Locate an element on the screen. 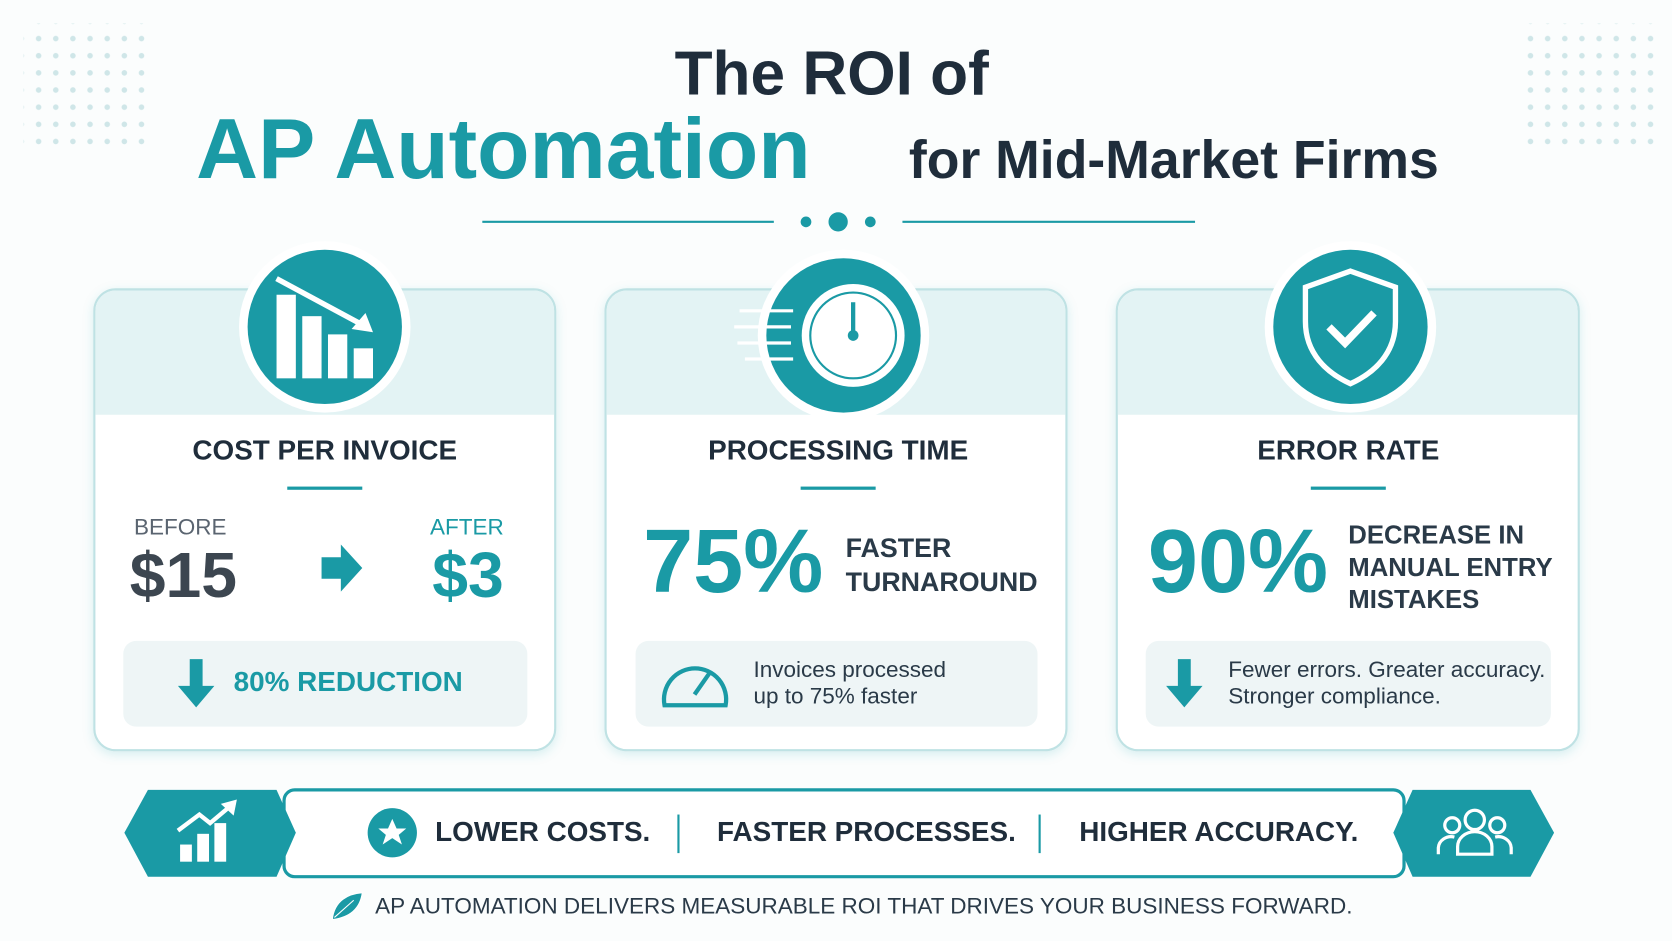  title-highlight: AP Automation is located at coordinates (503, 149).